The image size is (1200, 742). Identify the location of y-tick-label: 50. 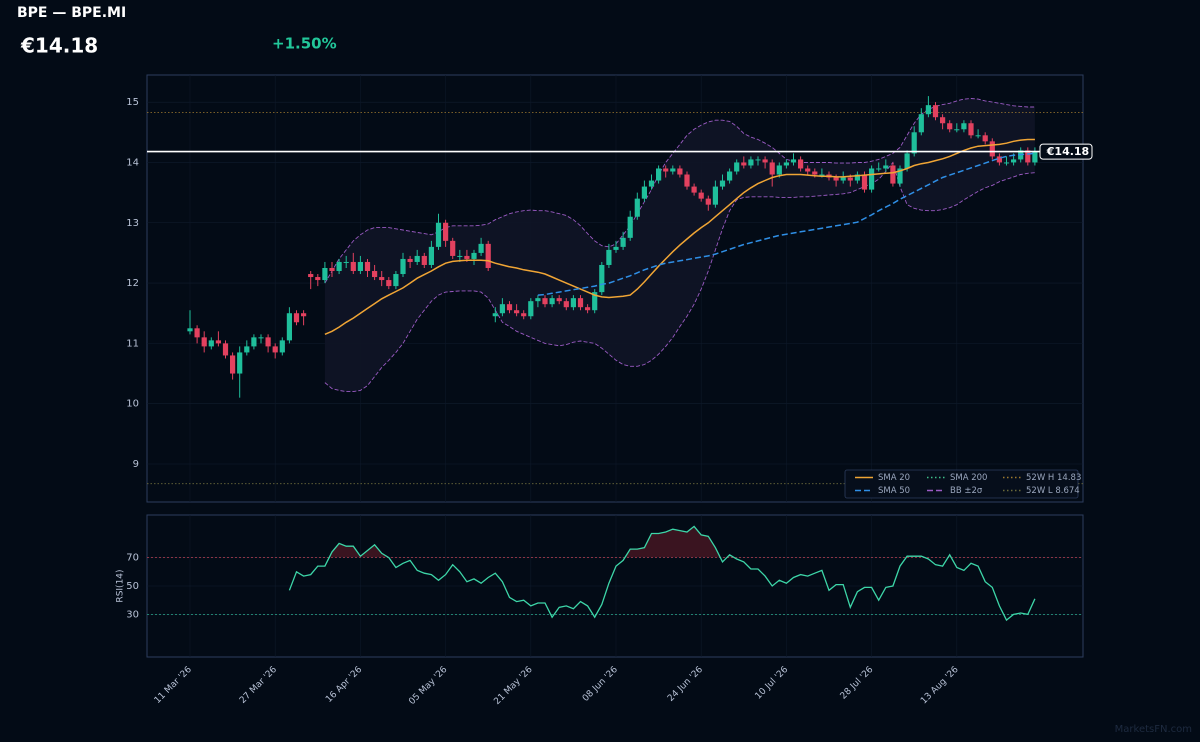
(132, 586).